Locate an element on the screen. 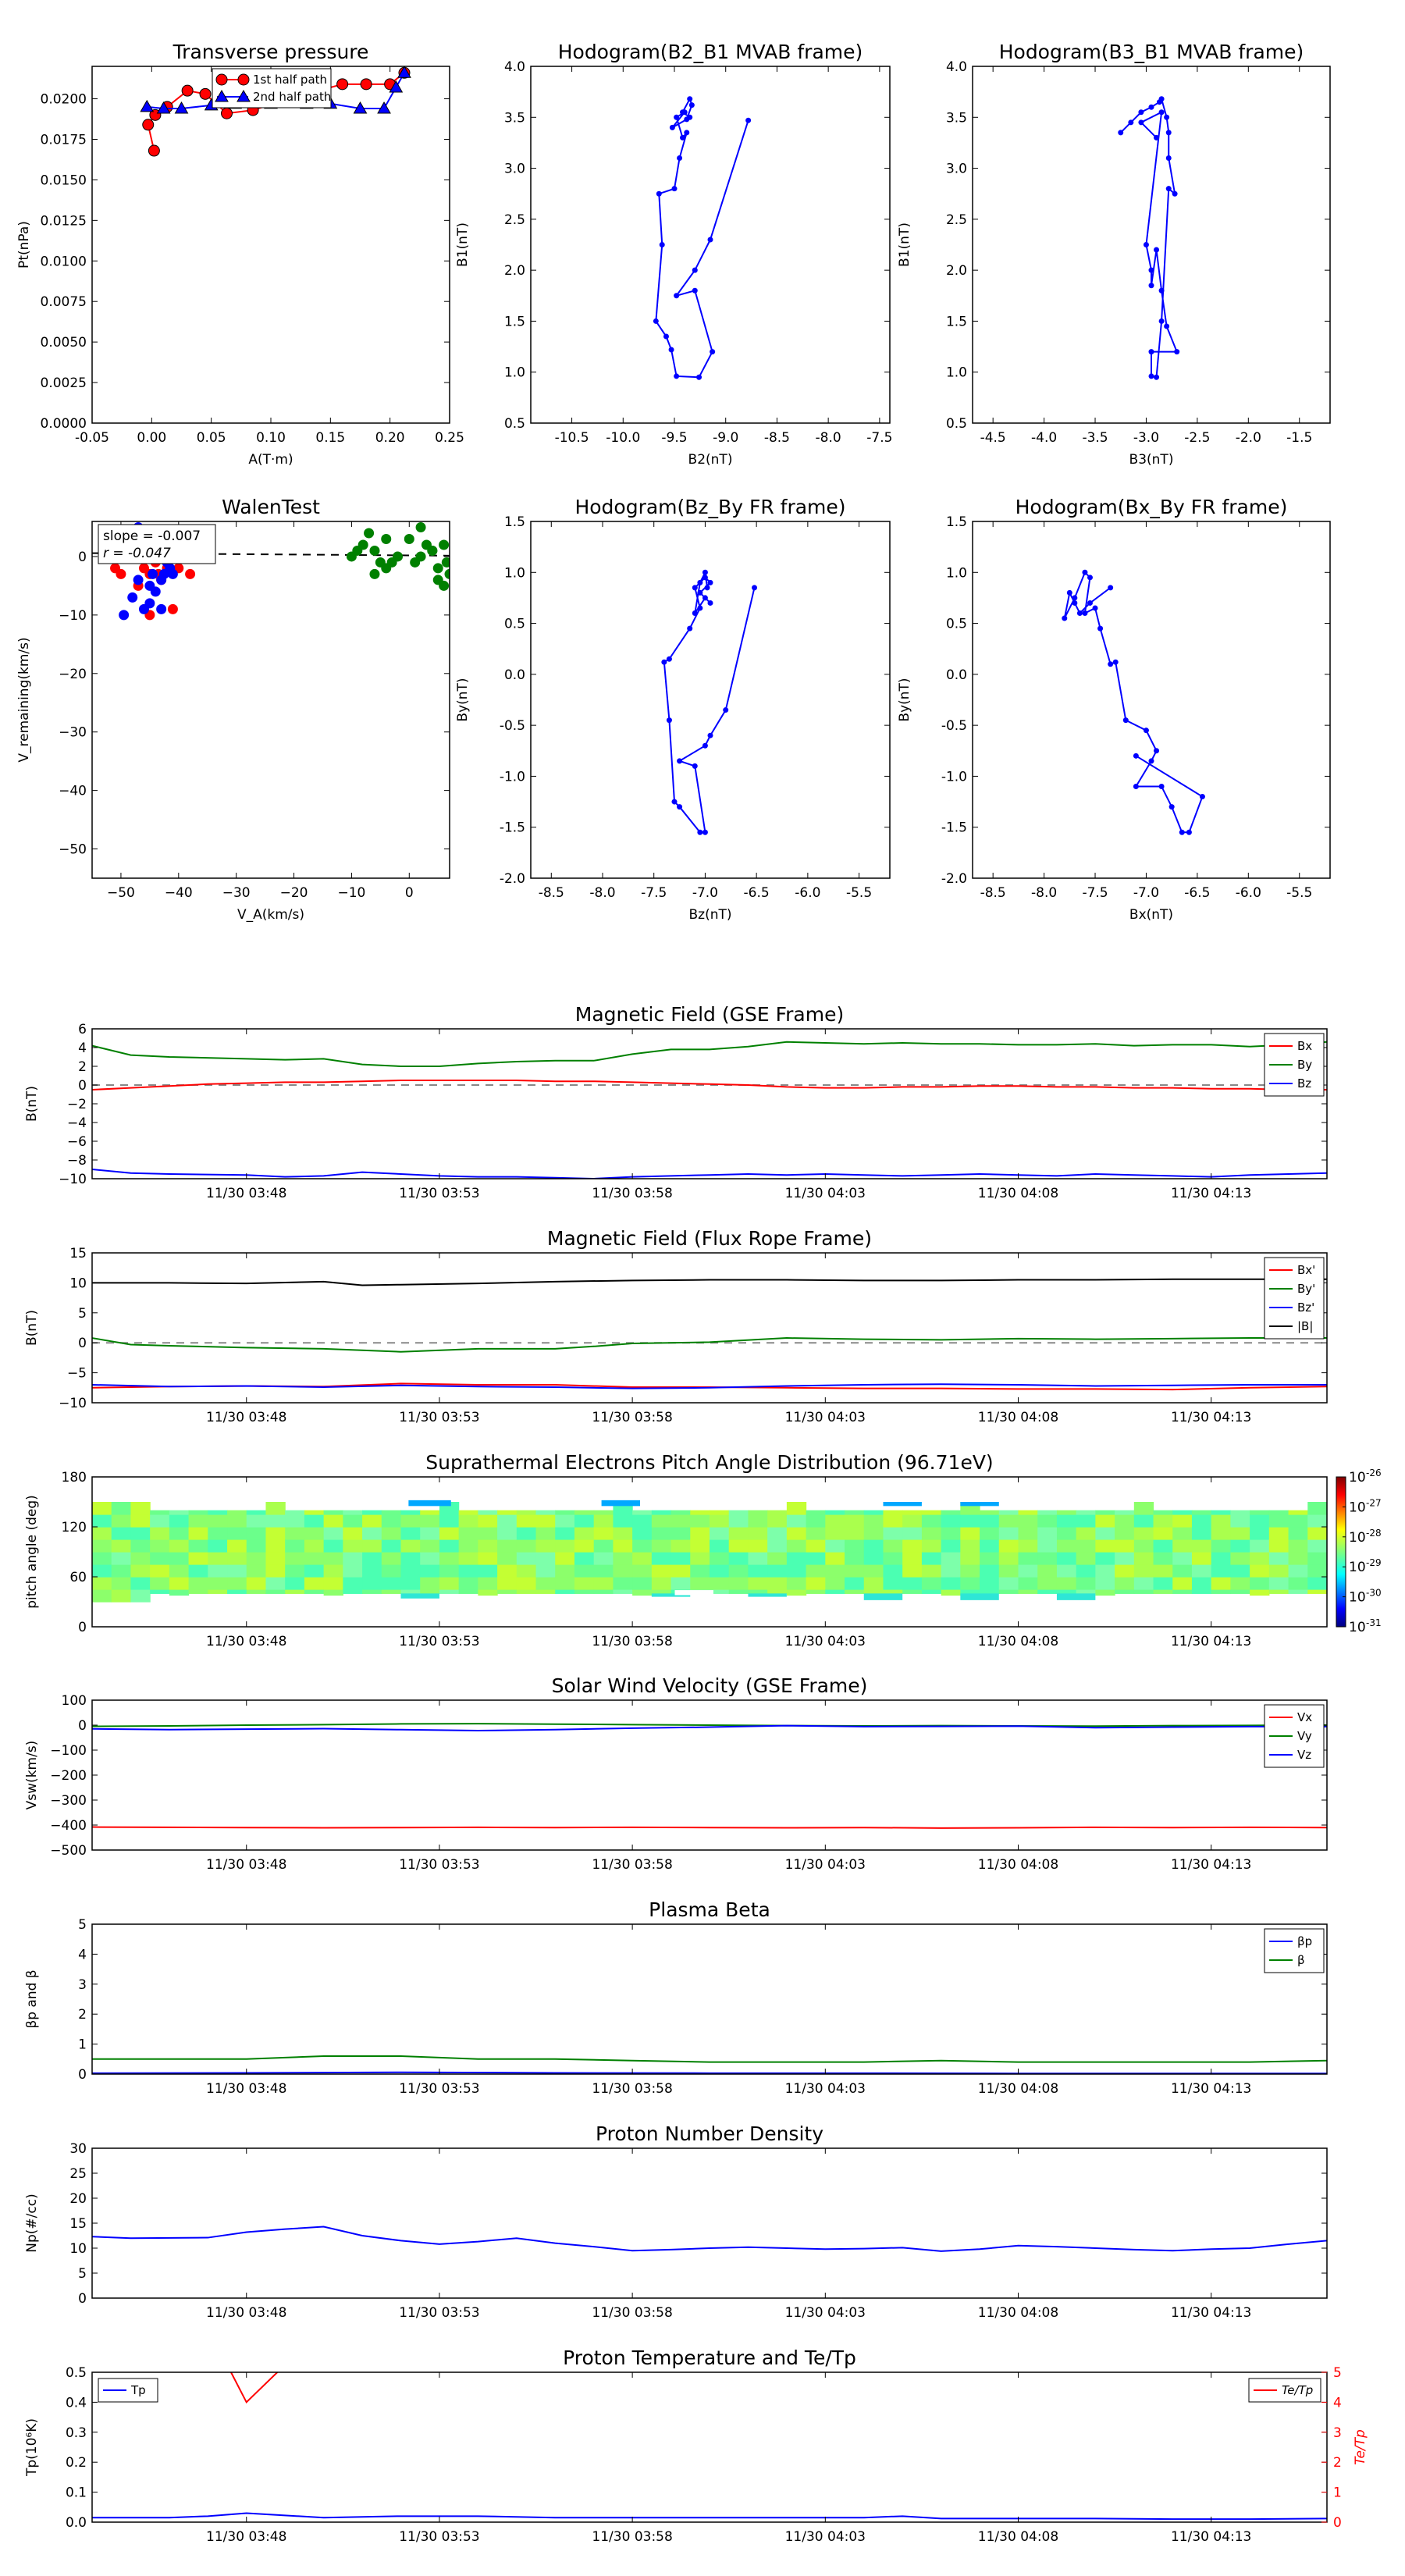  y-tick-label: 0 is located at coordinates (82, 1086).